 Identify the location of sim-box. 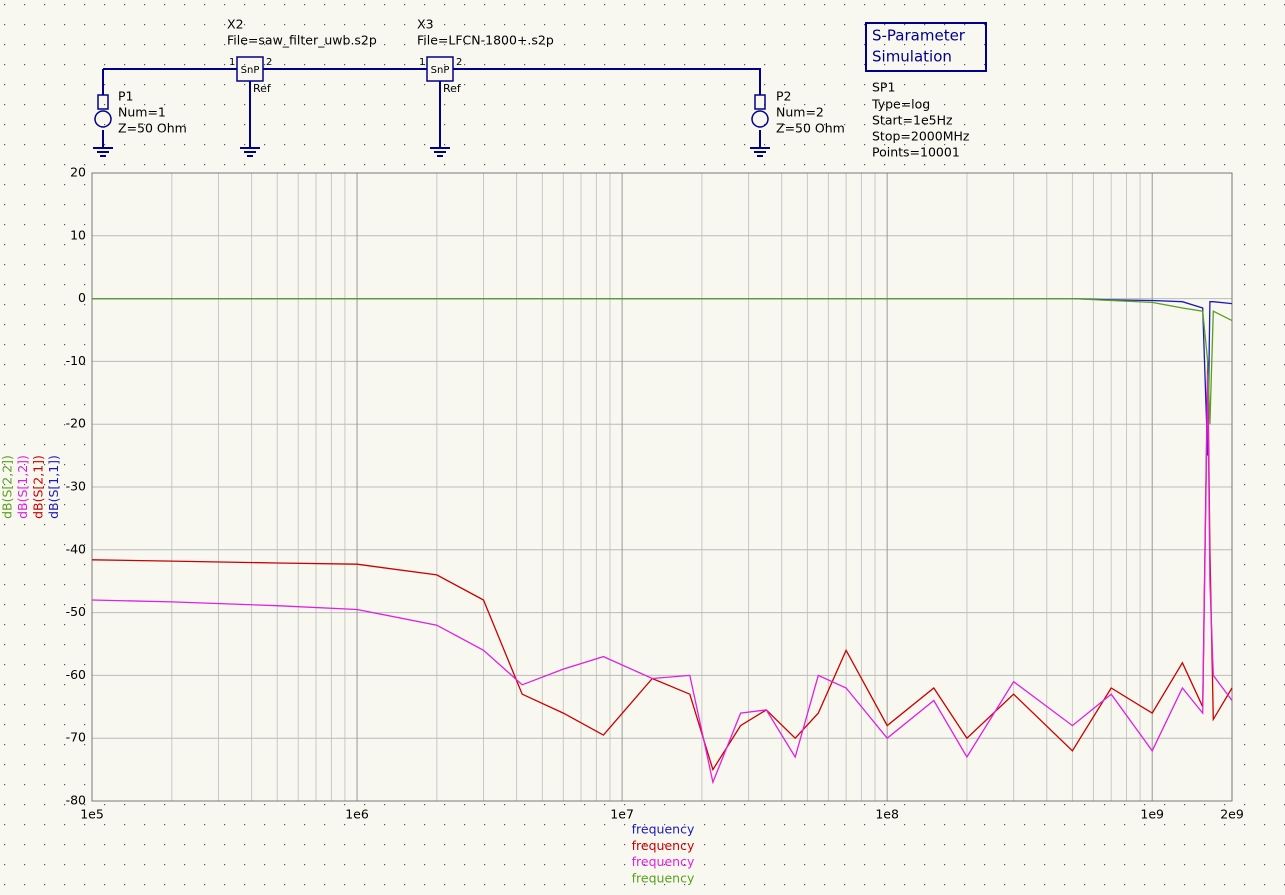
(926, 47).